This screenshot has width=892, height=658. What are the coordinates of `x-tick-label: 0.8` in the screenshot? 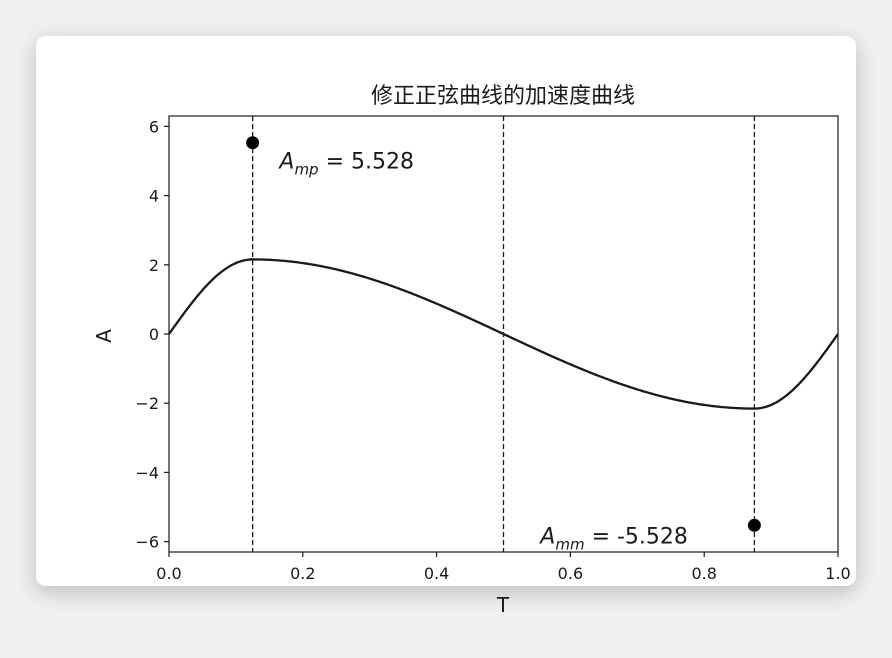 It's located at (703, 573).